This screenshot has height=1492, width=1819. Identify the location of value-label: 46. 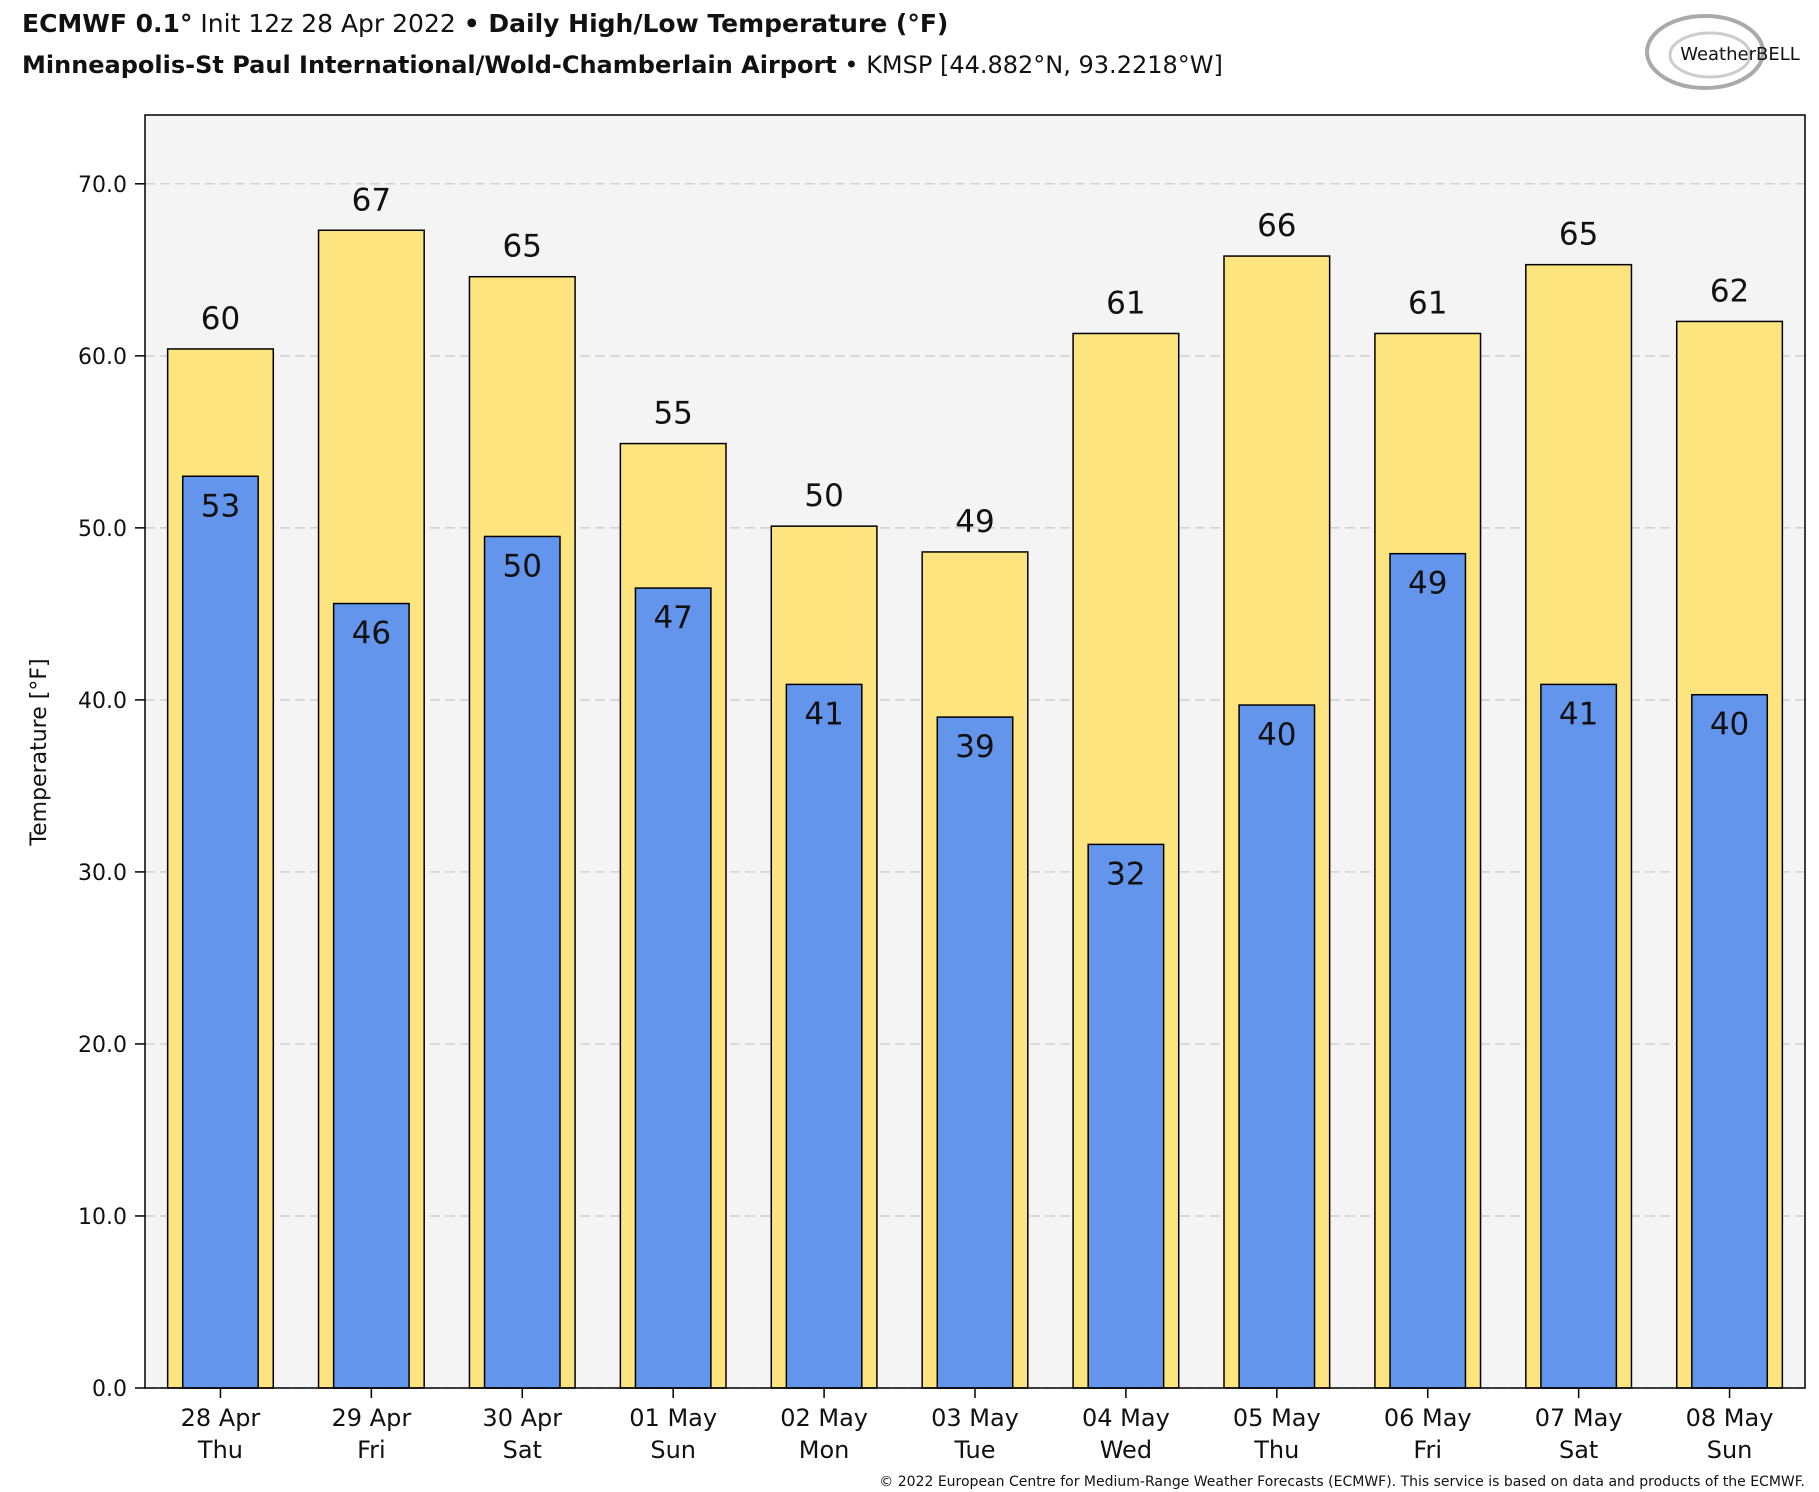
(371, 634).